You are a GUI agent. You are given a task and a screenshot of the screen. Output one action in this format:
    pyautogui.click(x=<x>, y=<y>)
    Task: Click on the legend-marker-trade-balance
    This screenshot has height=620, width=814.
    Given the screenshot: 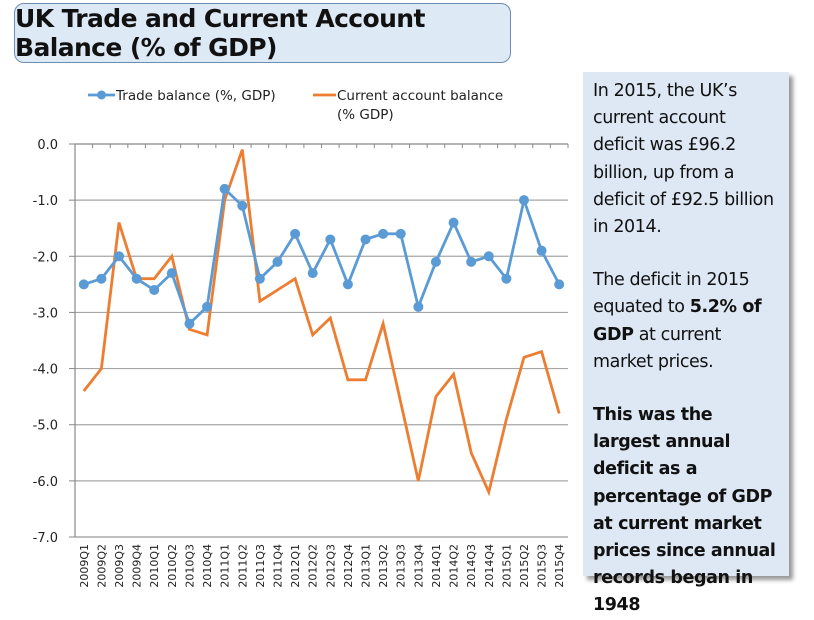 What is the action you would take?
    pyautogui.click(x=101, y=95)
    